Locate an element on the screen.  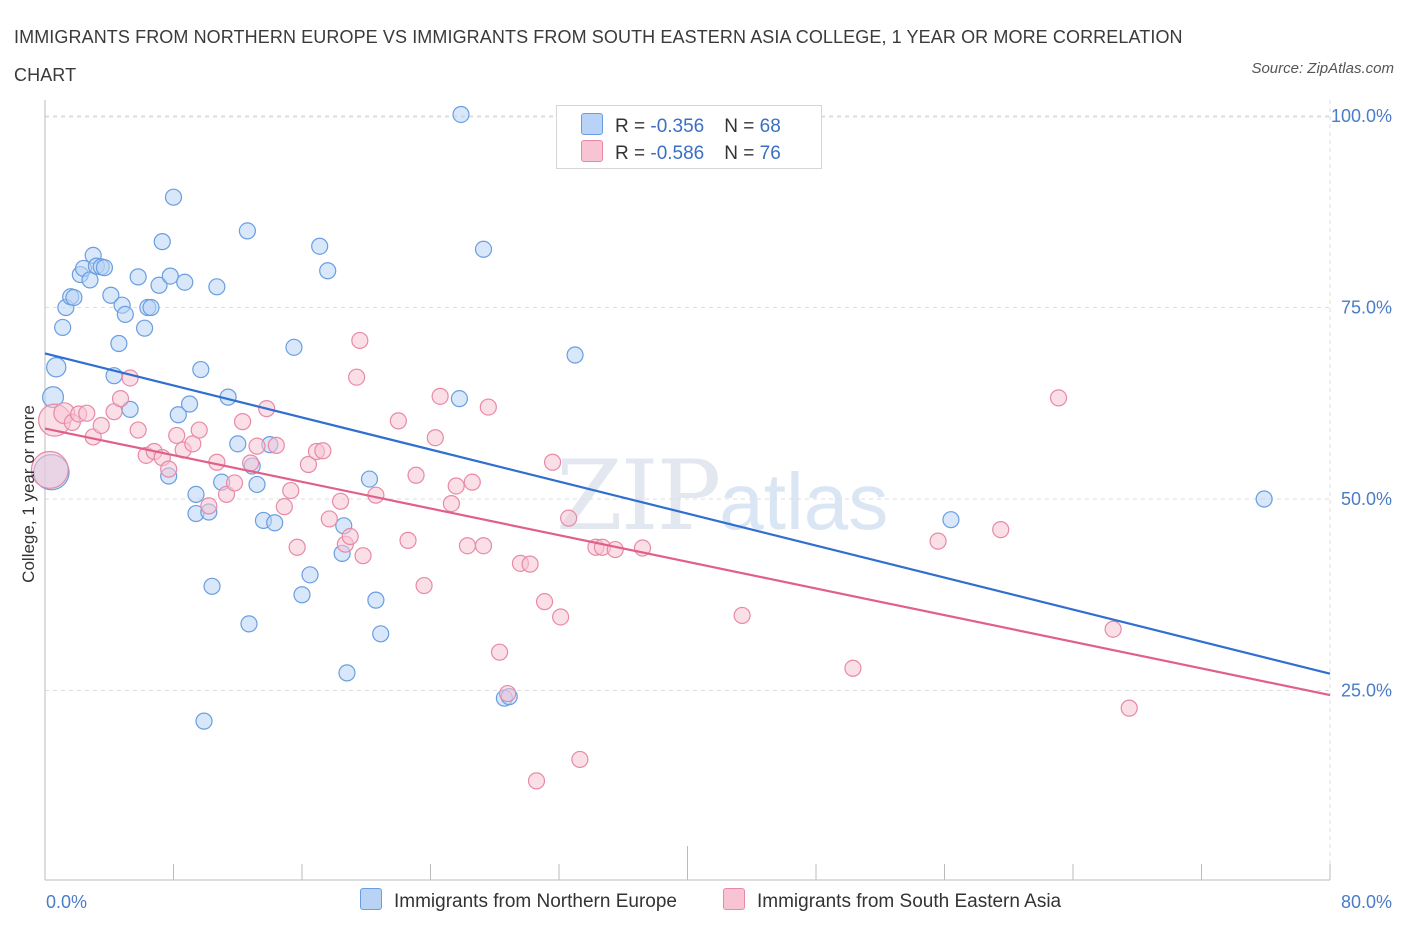
legend-swatch-blue is located at coordinates (592, 124).